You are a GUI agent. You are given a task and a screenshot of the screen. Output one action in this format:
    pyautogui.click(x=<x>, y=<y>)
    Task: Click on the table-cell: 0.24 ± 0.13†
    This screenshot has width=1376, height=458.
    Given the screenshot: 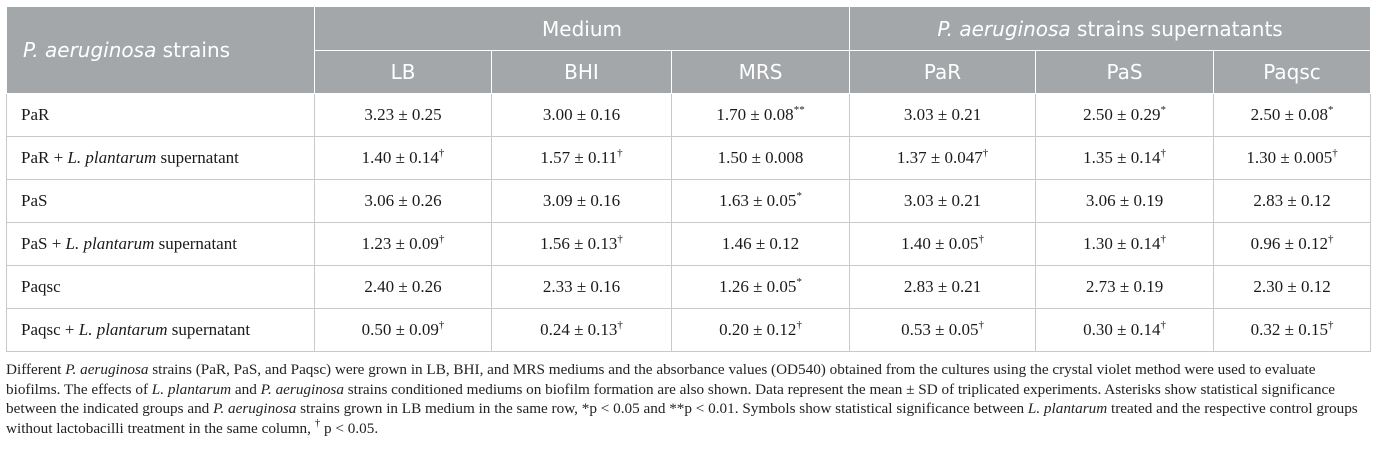 What is the action you would take?
    pyautogui.click(x=581, y=330)
    